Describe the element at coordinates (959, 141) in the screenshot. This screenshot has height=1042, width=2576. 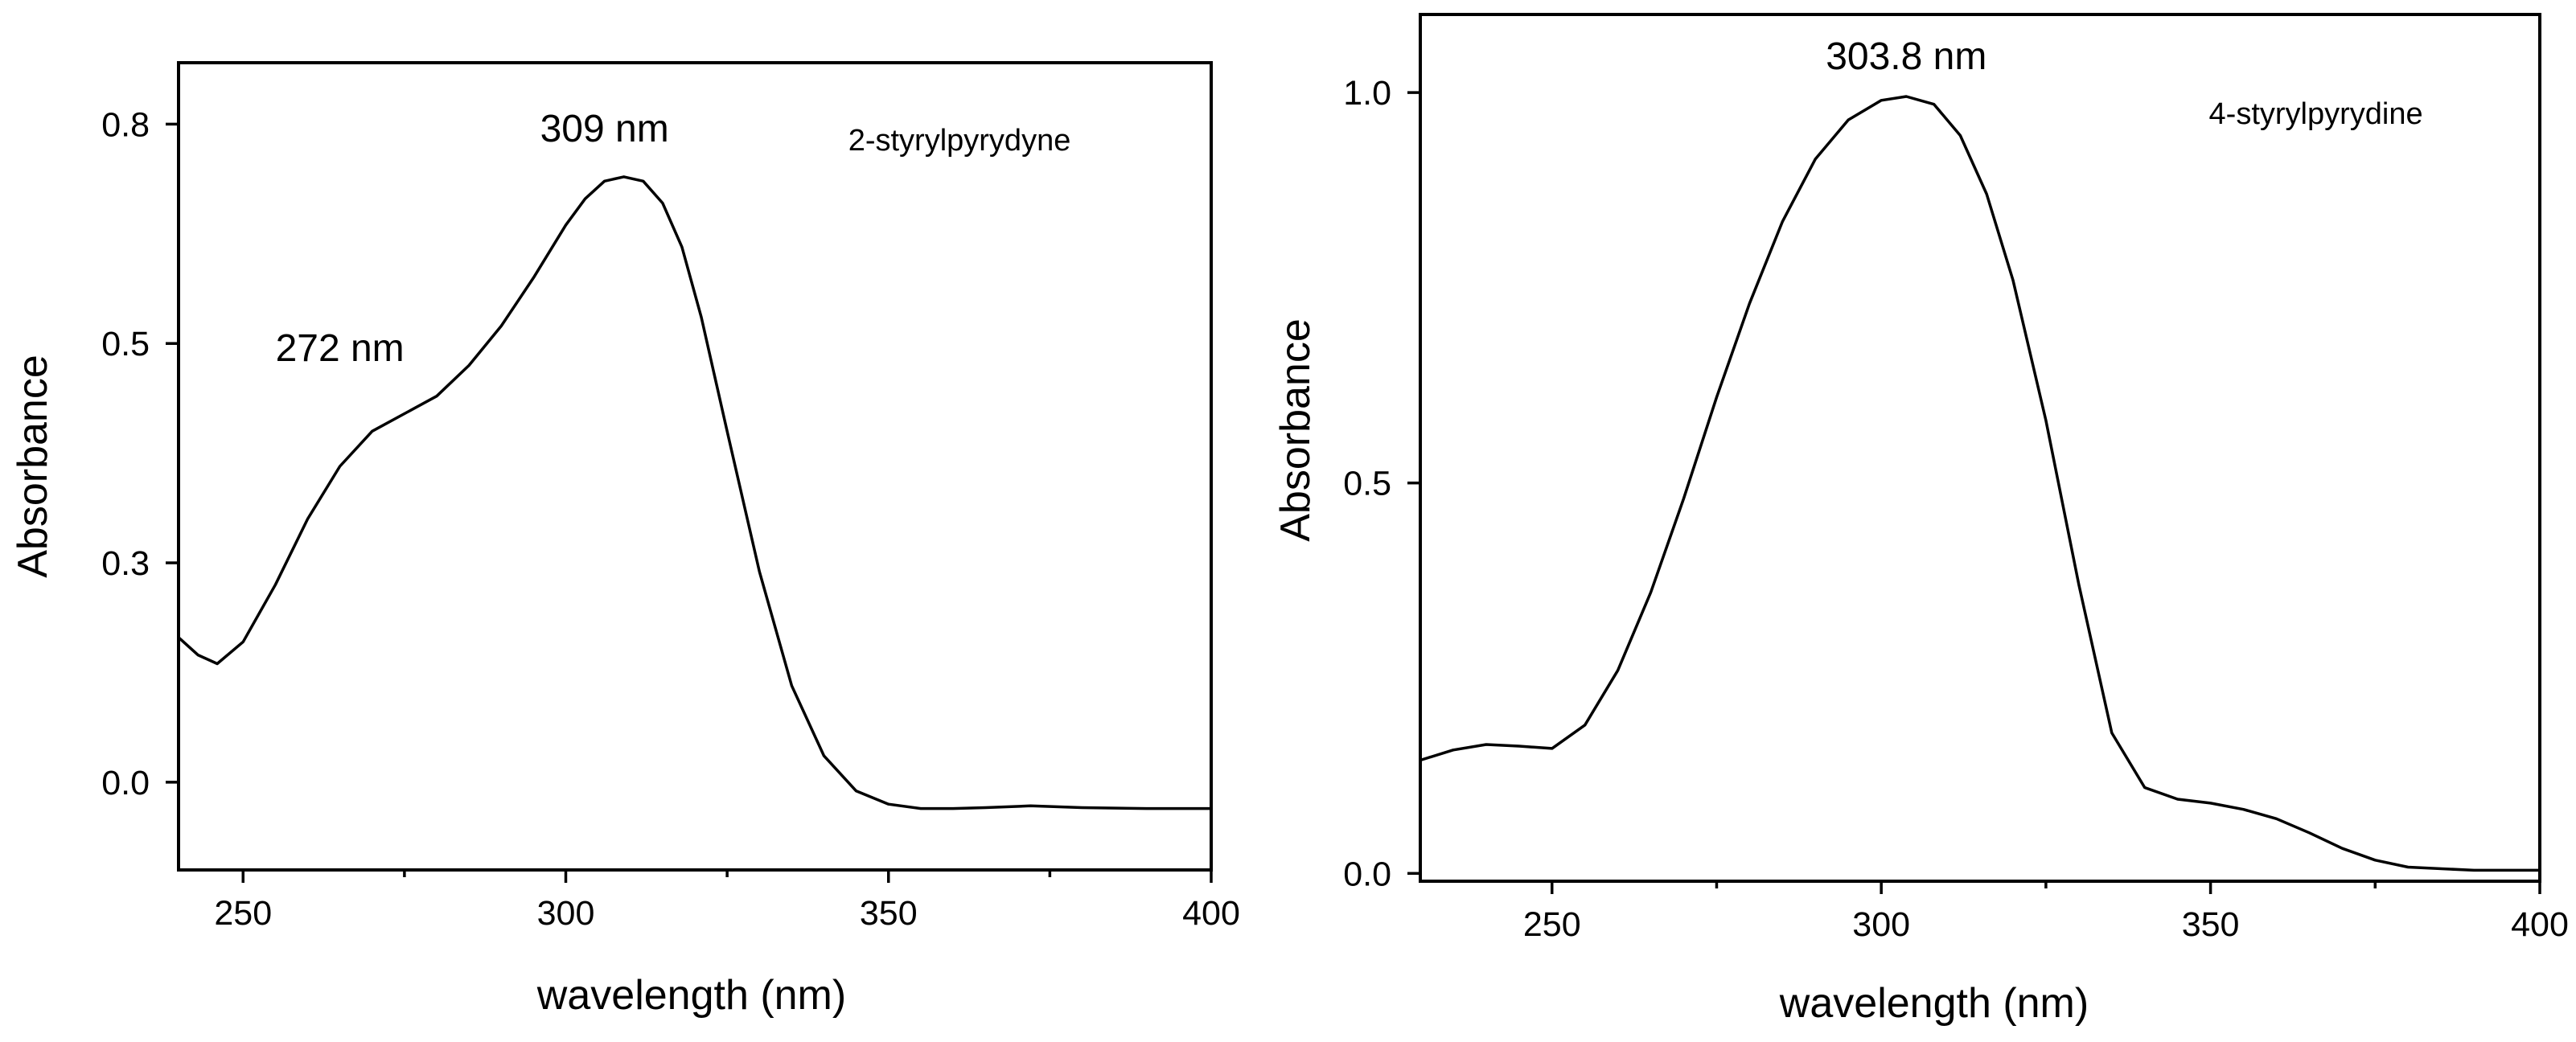
I see `compound-label: 2-styrylpyrydyne` at that location.